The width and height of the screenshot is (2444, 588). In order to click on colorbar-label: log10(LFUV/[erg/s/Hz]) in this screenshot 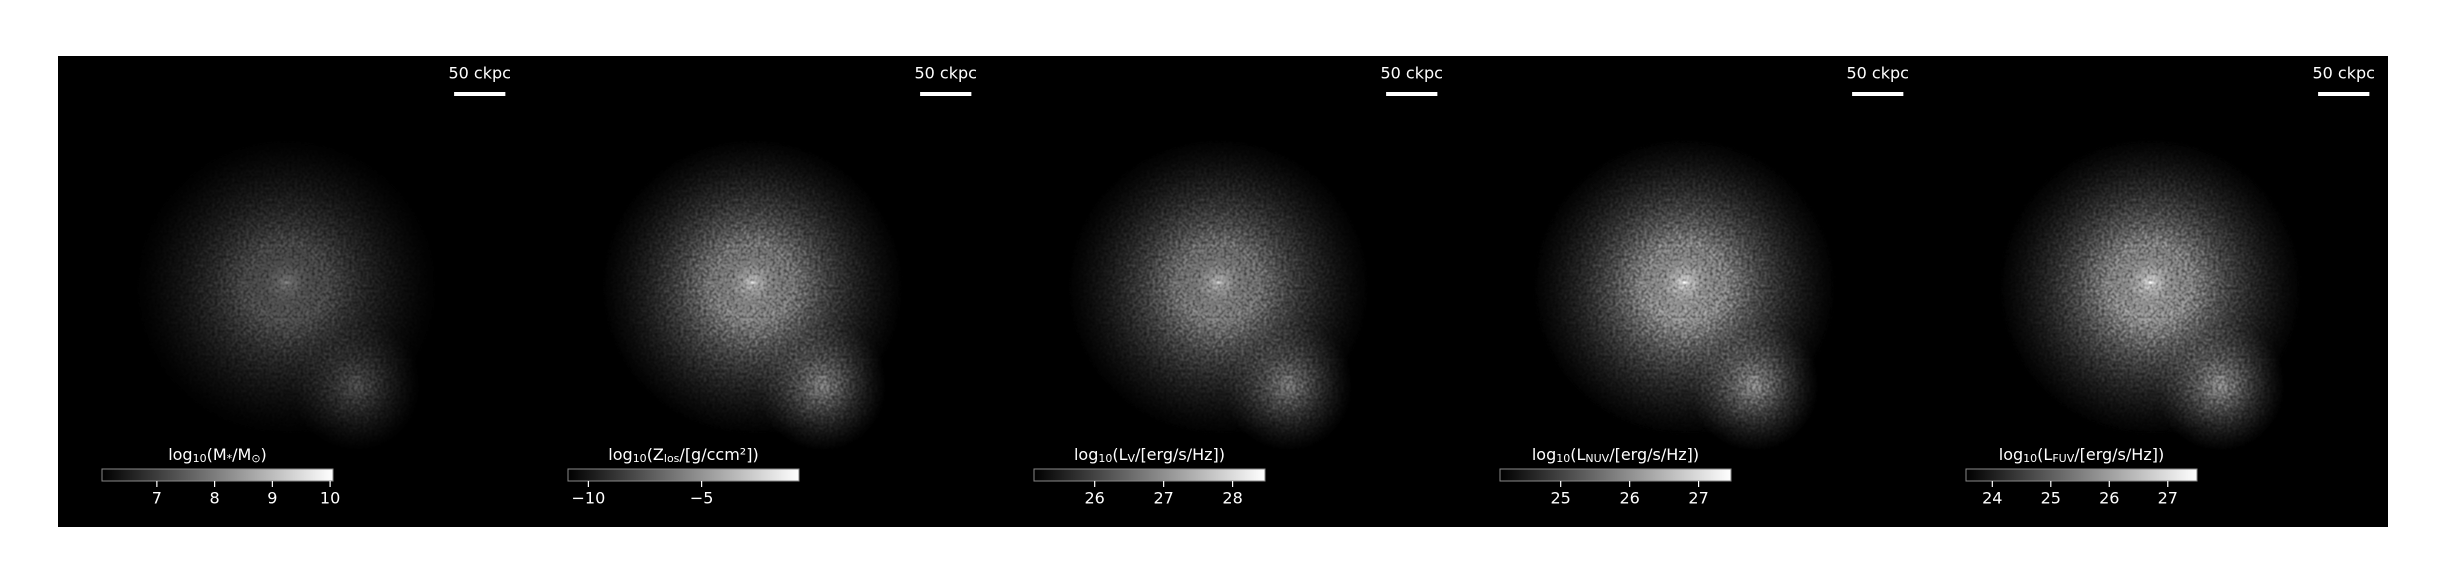, I will do `click(2081, 455)`.